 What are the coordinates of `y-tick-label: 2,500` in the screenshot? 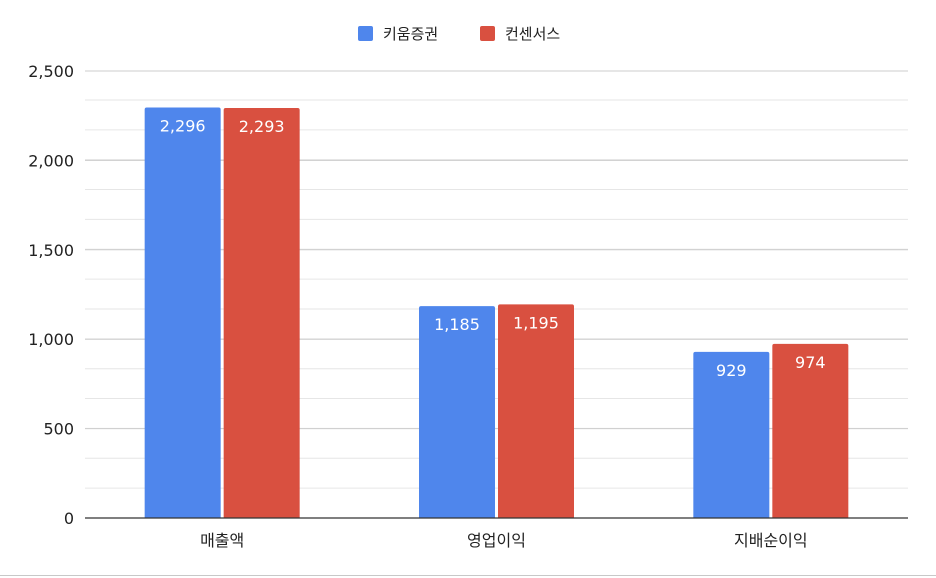 It's located at (51, 71).